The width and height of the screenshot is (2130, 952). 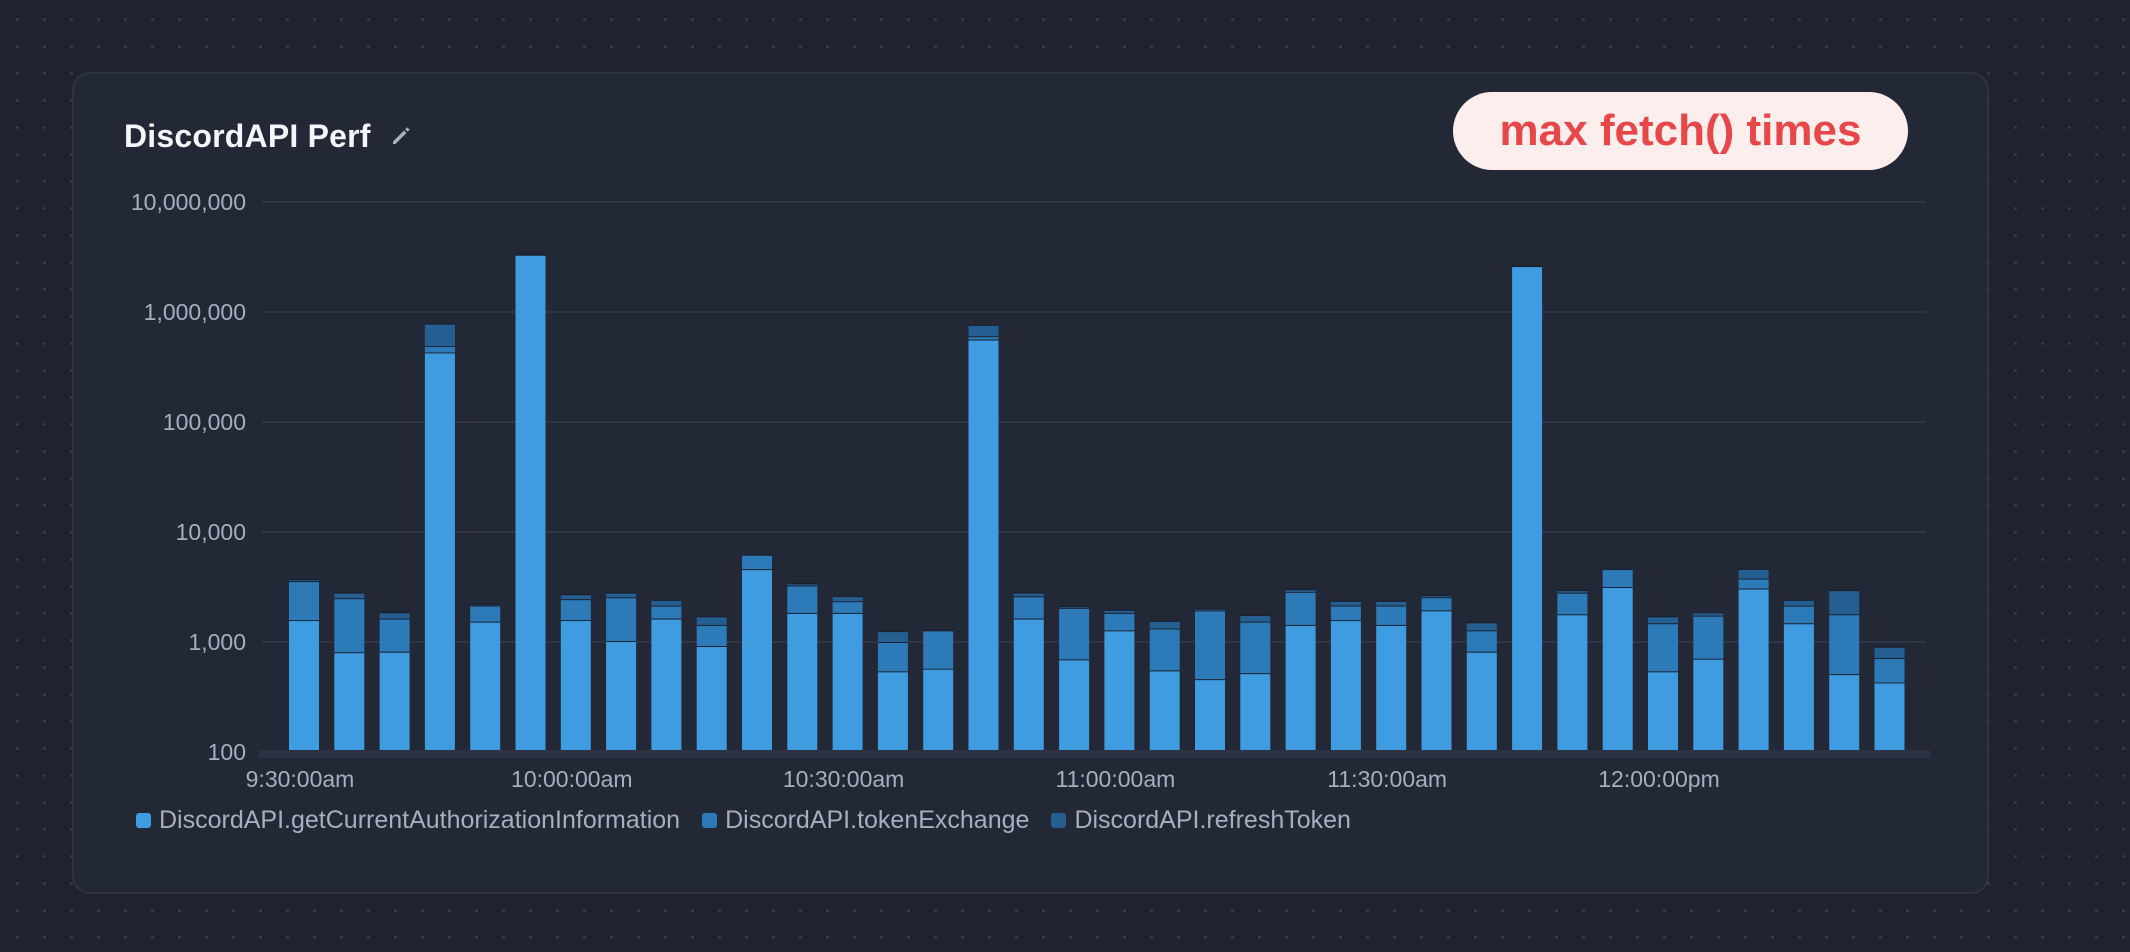 I want to click on x-tick-label: 10:30:00am, so click(x=843, y=779).